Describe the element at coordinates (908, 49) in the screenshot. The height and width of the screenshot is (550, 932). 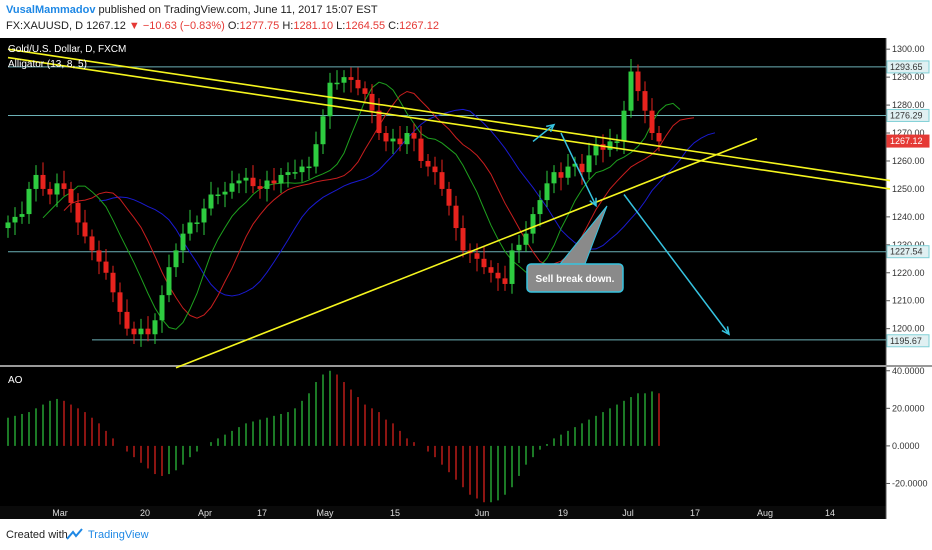
I see `y-tick-label: 1300.00` at that location.